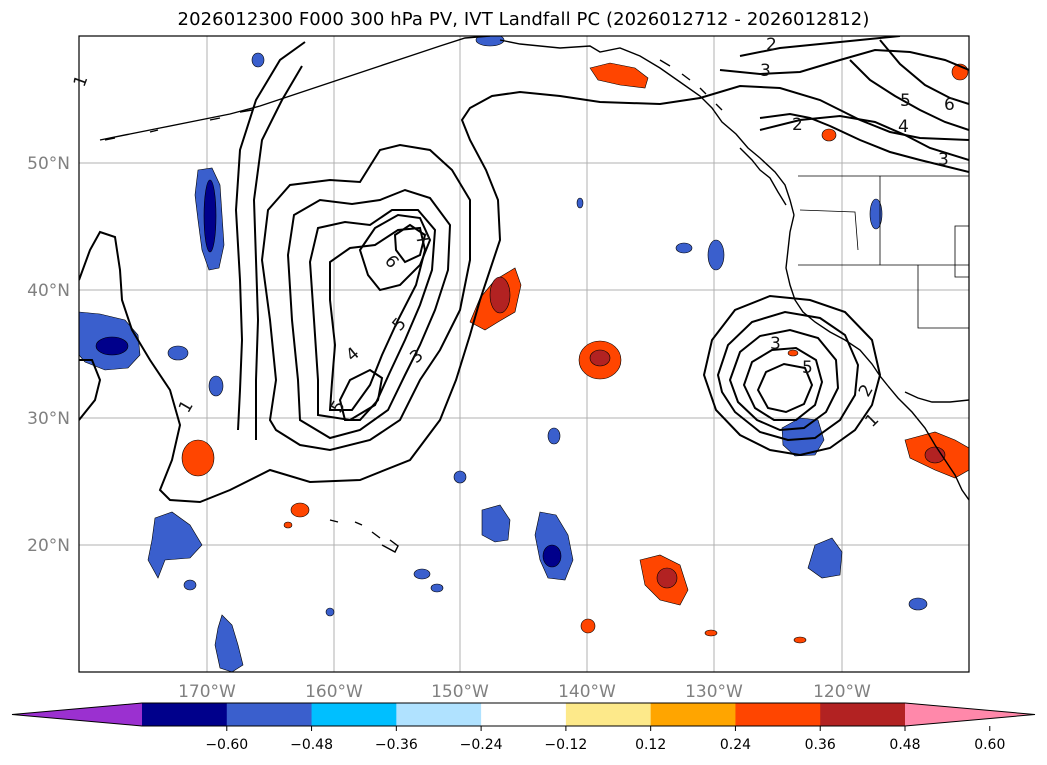 The height and width of the screenshot is (765, 1047). I want to click on colorbar-tick-label: 0.48, so click(904, 745).